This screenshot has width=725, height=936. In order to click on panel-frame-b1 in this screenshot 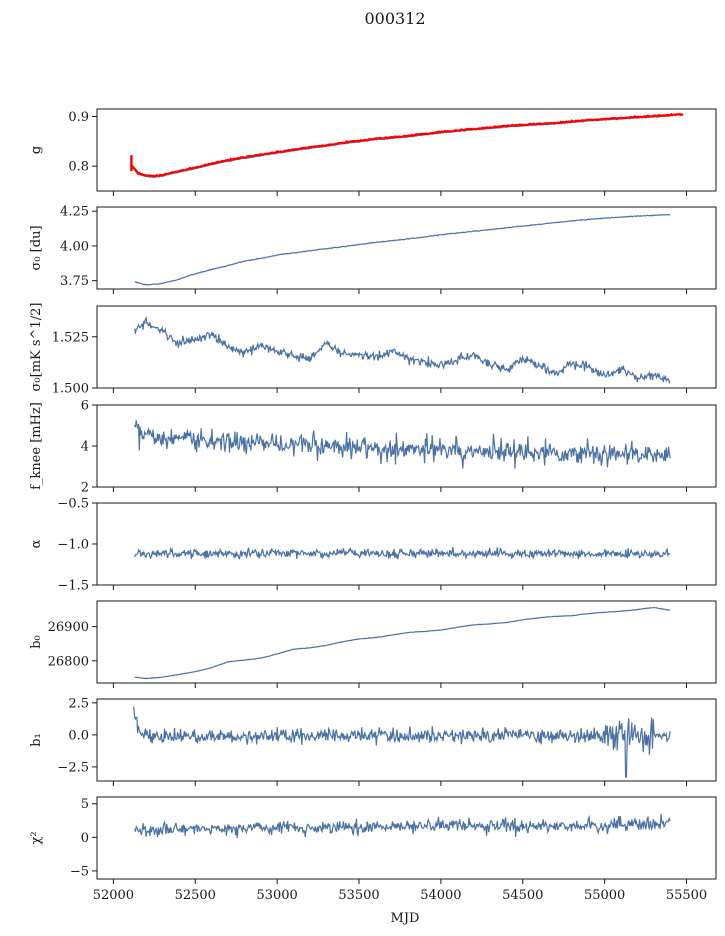, I will do `click(406, 740)`.